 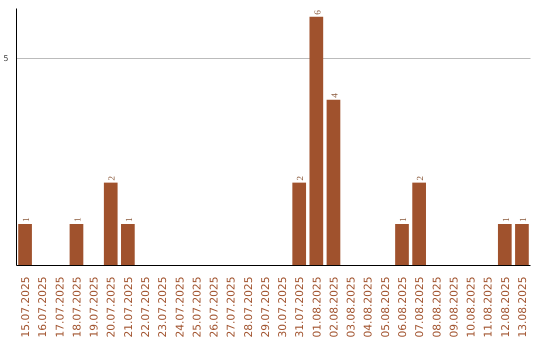 What do you see at coordinates (145, 307) in the screenshot?
I see `x-tick-label: 22.07.2025` at bounding box center [145, 307].